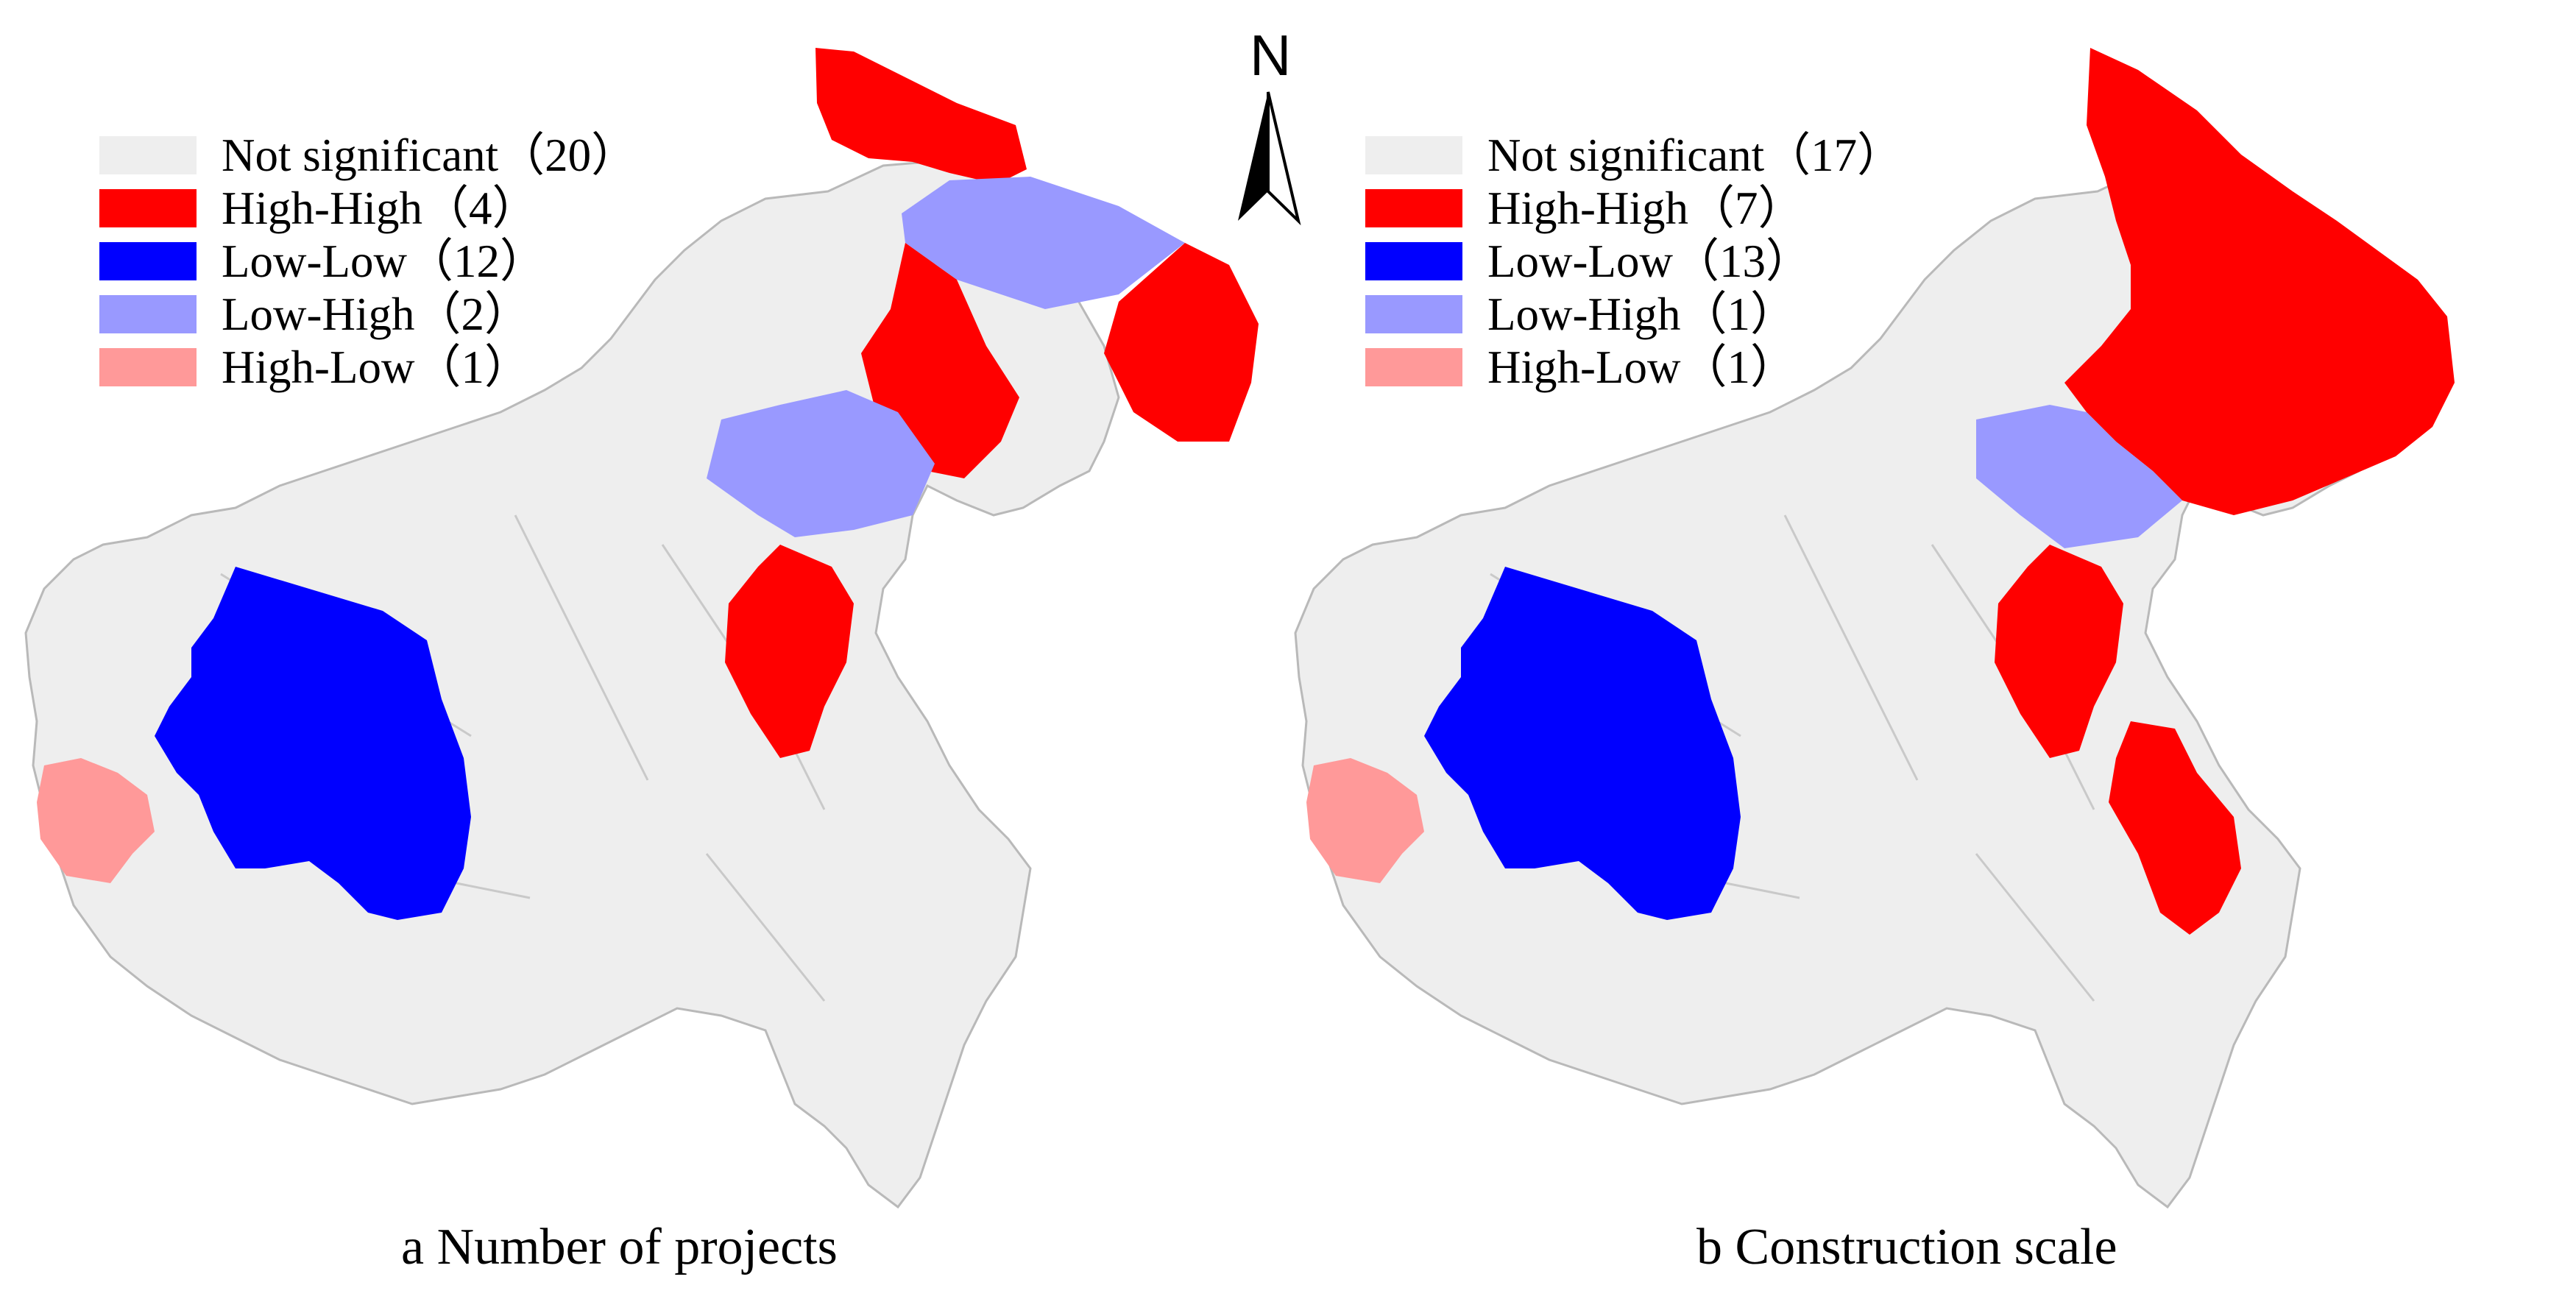 The height and width of the screenshot is (1299, 2576). I want to click on legend-item-high-high: High-High（7）, so click(1634, 208).